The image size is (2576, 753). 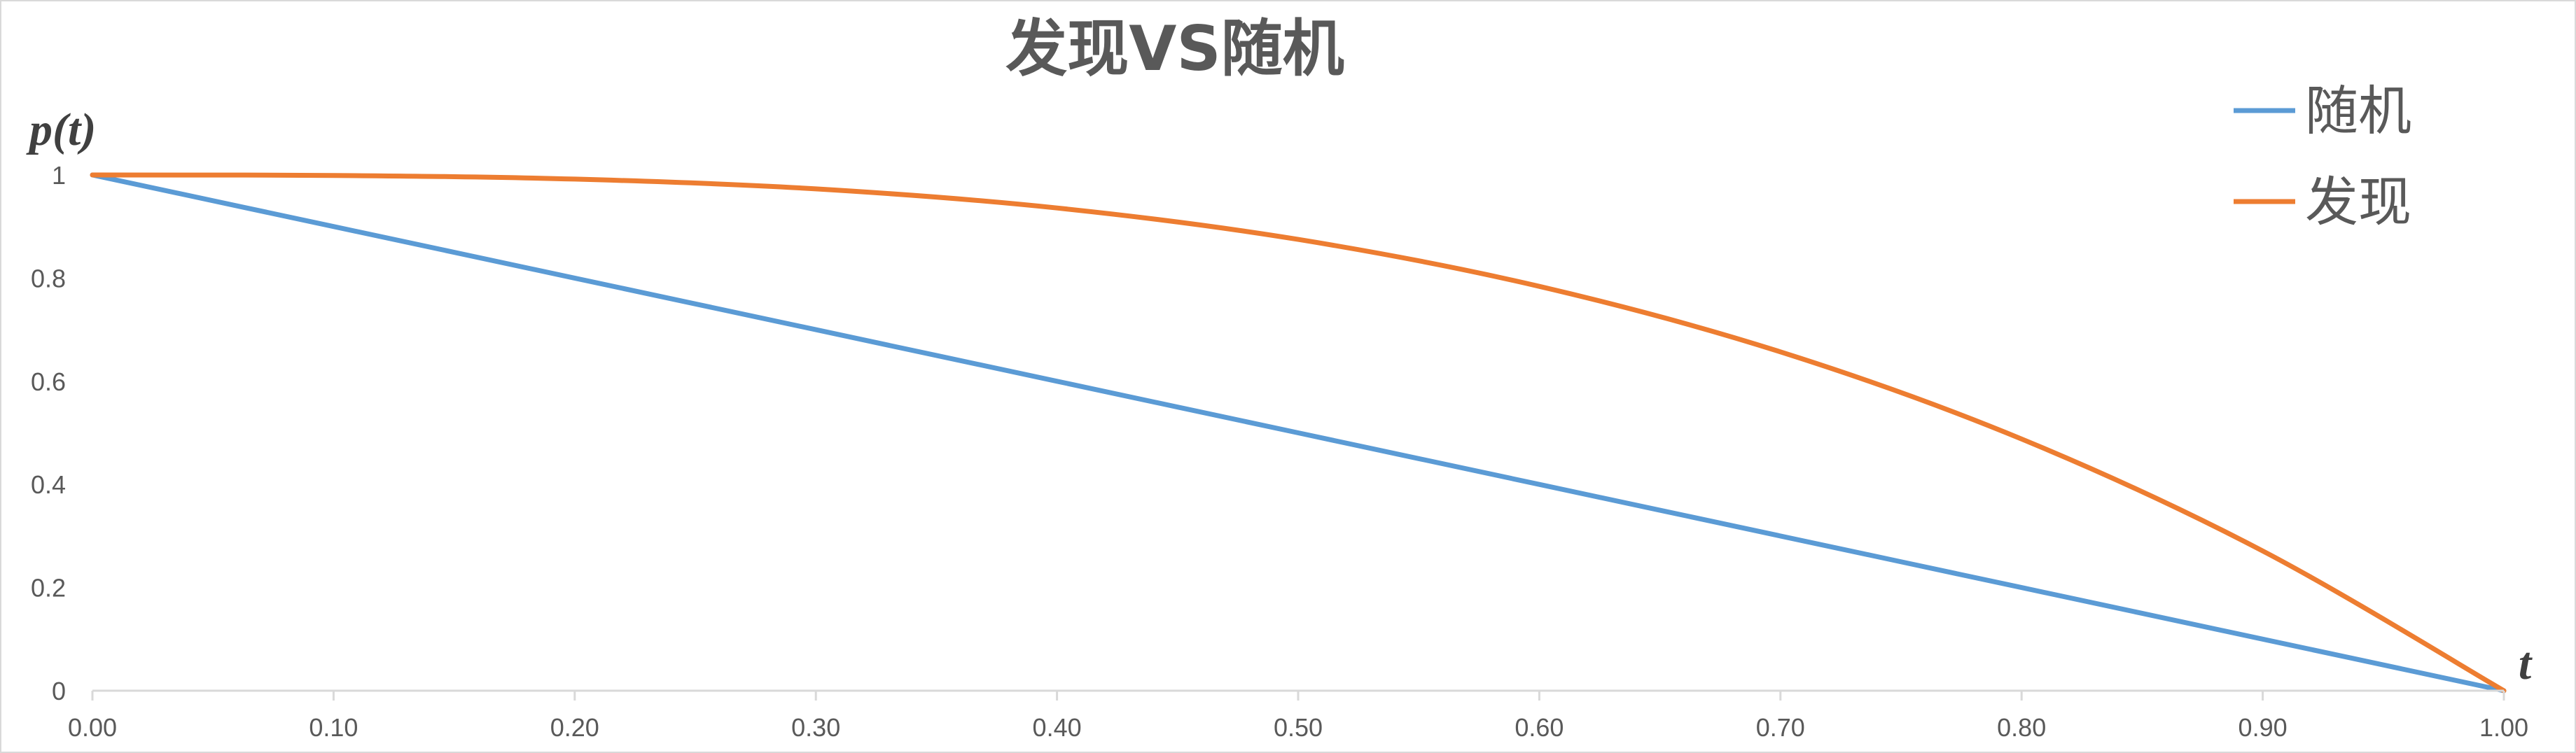 I want to click on y-tick-label: 1, so click(x=59, y=175).